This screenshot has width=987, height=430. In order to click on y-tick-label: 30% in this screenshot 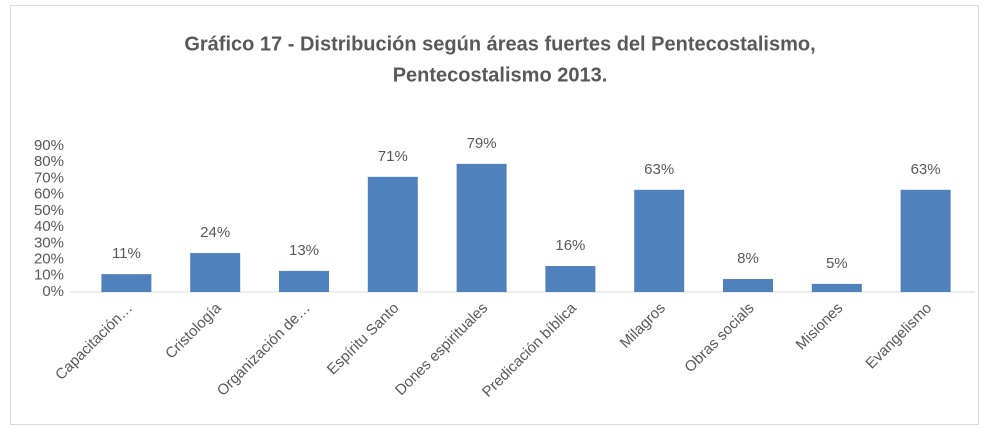, I will do `click(49, 242)`.